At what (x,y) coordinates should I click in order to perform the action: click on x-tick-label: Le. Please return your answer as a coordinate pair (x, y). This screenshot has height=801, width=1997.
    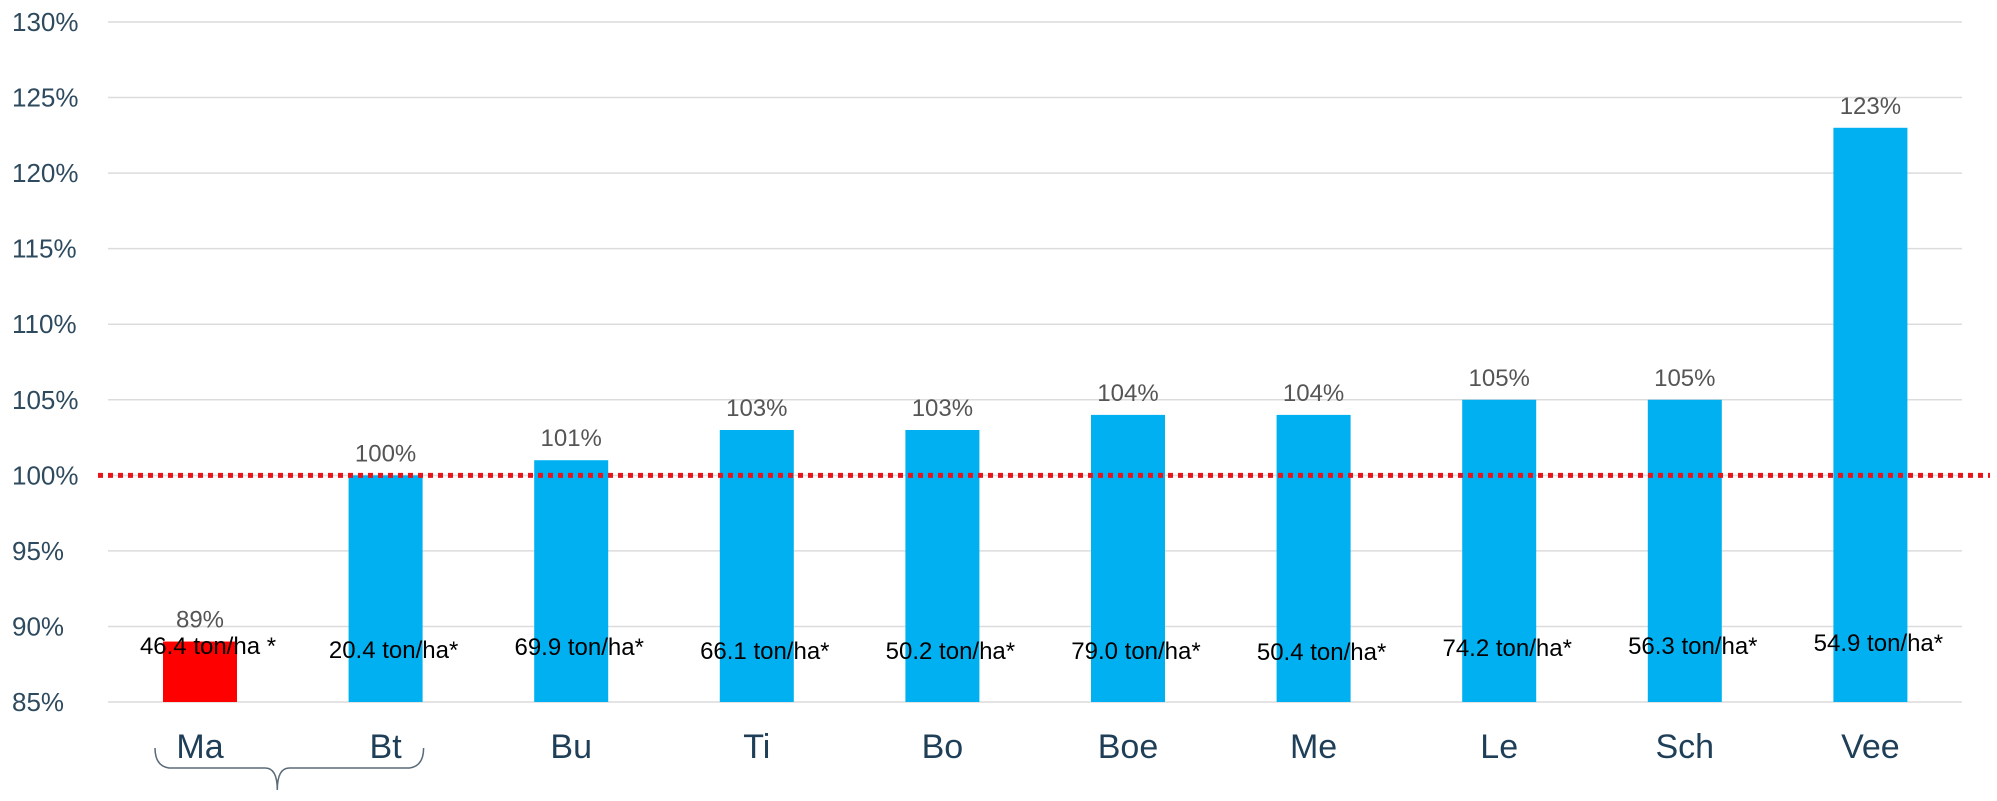
    Looking at the image, I should click on (1499, 747).